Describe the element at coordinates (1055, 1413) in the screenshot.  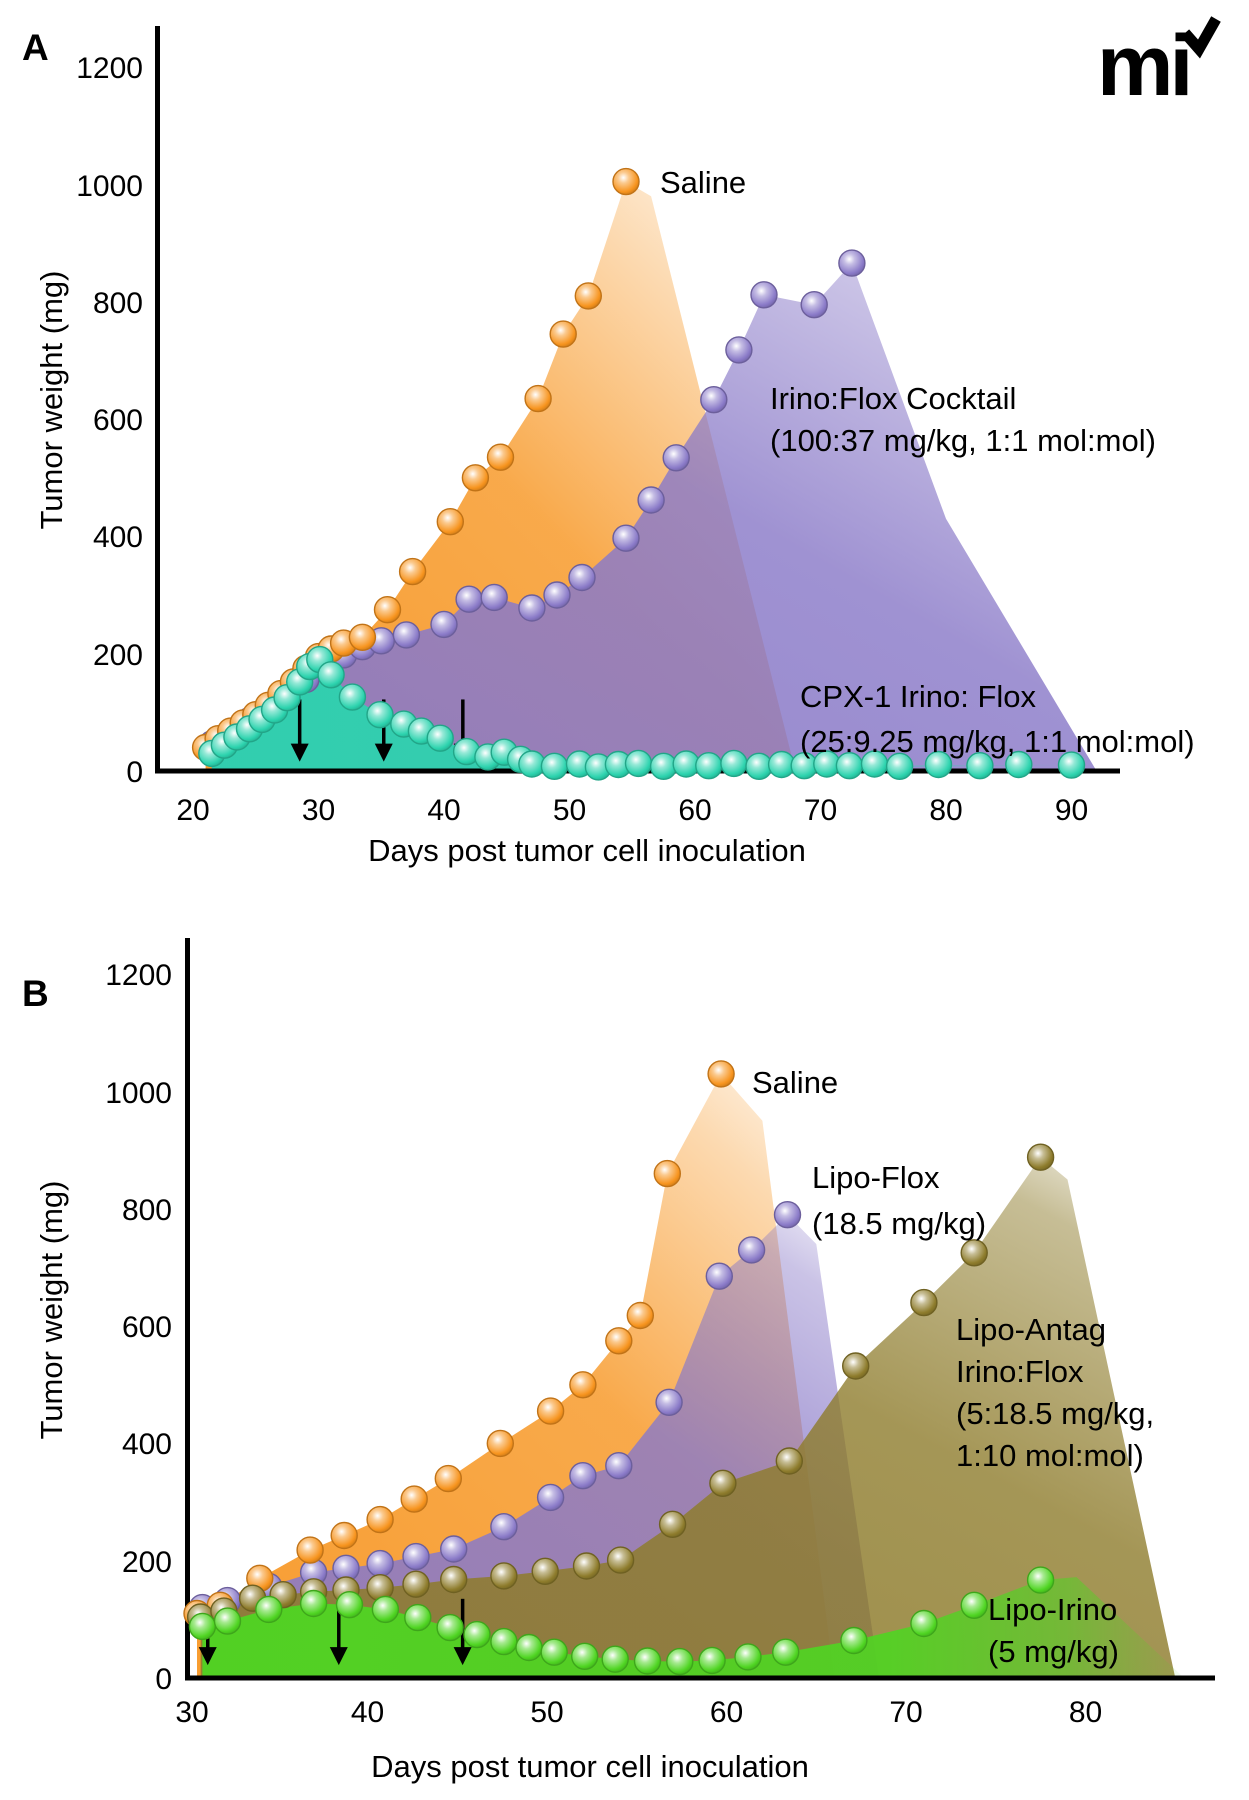
I see `label-lipoantag-line3: (5:18.5 mg/kg,` at that location.